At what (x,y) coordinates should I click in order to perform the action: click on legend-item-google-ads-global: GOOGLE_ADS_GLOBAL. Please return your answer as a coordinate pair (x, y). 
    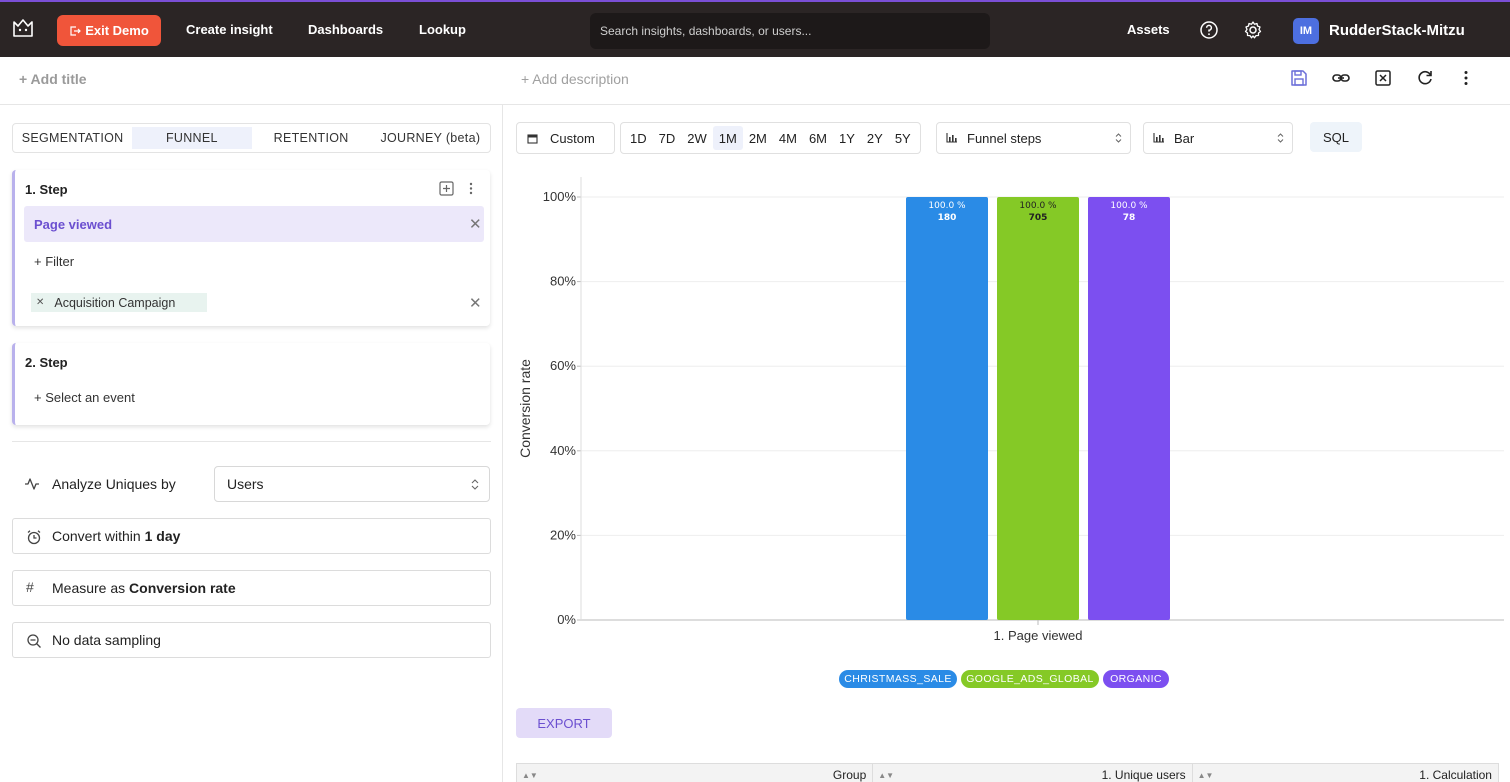
    Looking at the image, I should click on (1030, 679).